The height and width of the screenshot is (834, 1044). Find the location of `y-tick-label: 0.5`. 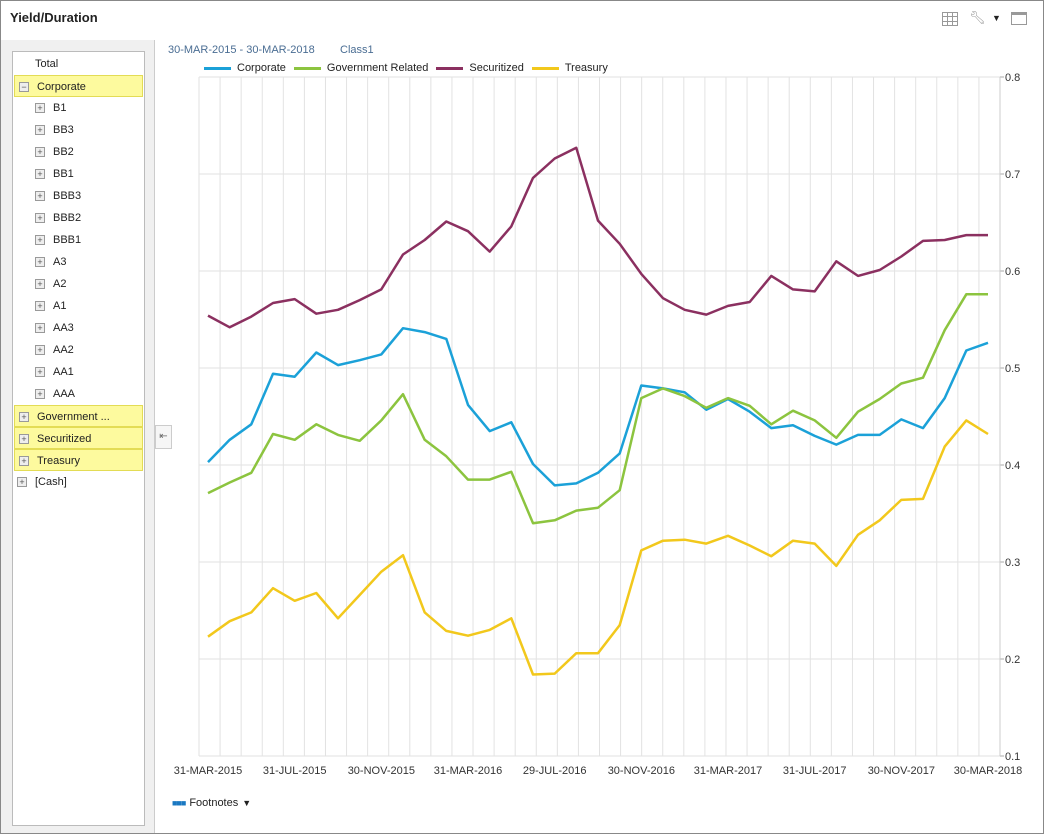

y-tick-label: 0.5 is located at coordinates (1012, 369).